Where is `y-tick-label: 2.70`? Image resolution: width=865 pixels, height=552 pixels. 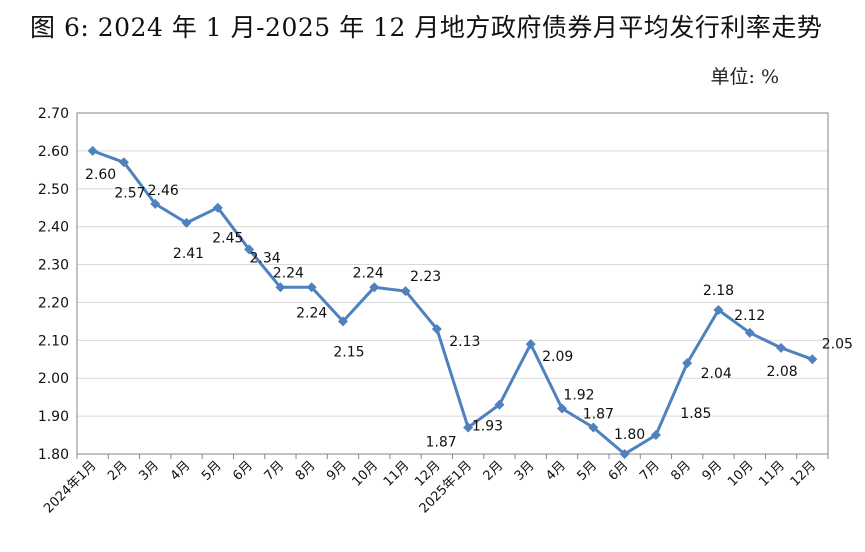
y-tick-label: 2.70 is located at coordinates (53, 114).